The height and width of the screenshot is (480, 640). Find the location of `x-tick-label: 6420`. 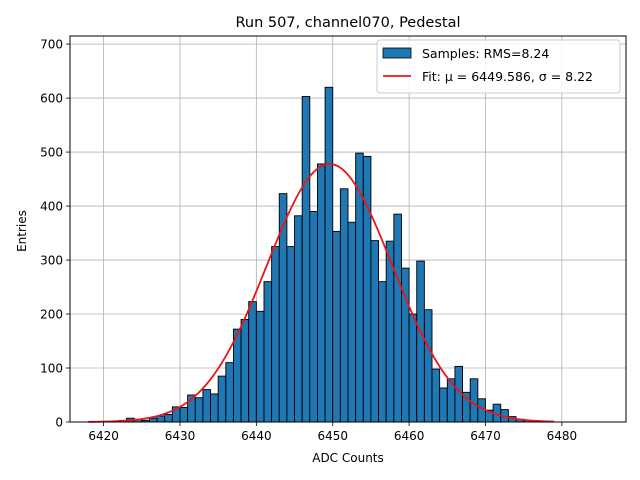

x-tick-label: 6420 is located at coordinates (103, 436).